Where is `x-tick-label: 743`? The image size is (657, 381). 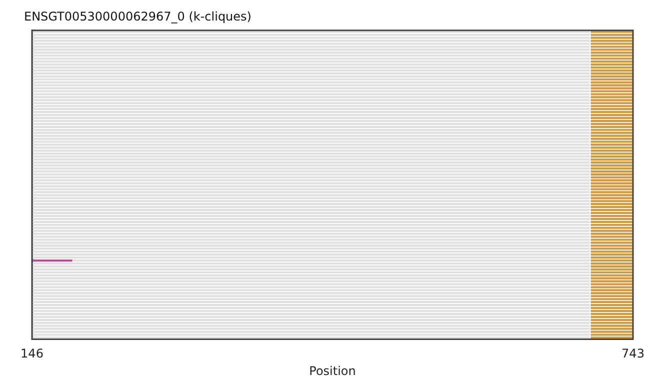 x-tick-label: 743 is located at coordinates (633, 353).